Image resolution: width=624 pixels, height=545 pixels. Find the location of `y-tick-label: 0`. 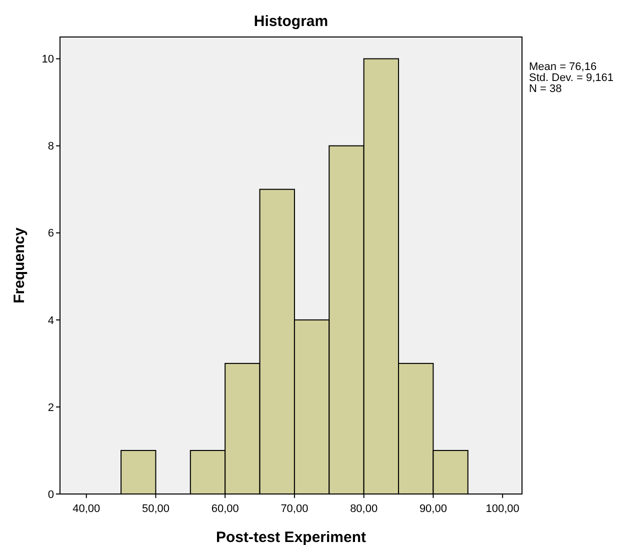

y-tick-label: 0 is located at coordinates (51, 494).